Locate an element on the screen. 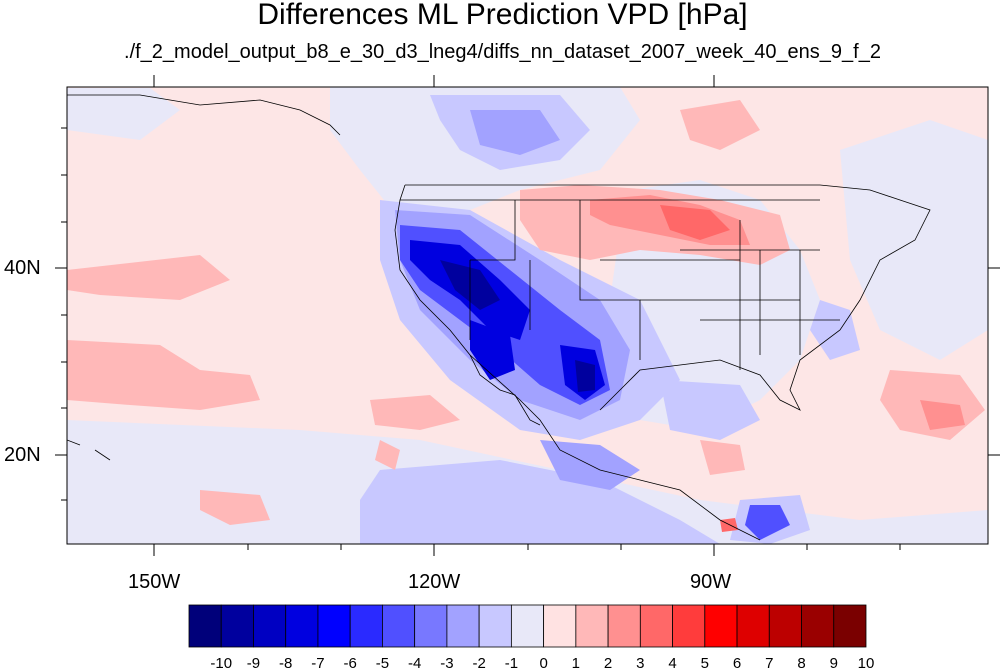 Image resolution: width=1005 pixels, height=672 pixels. colorbar-label: 5 is located at coordinates (704, 663).